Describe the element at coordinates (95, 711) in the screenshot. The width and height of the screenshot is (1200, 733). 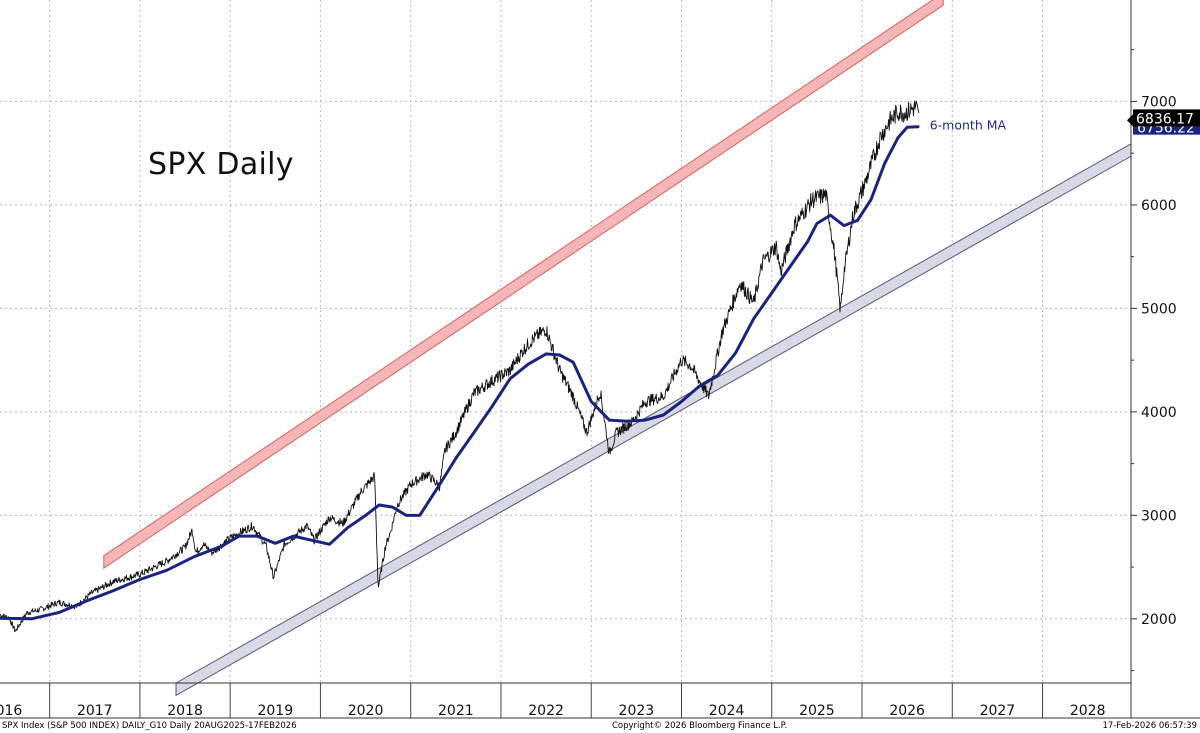
I see `x-year-label: 2017` at that location.